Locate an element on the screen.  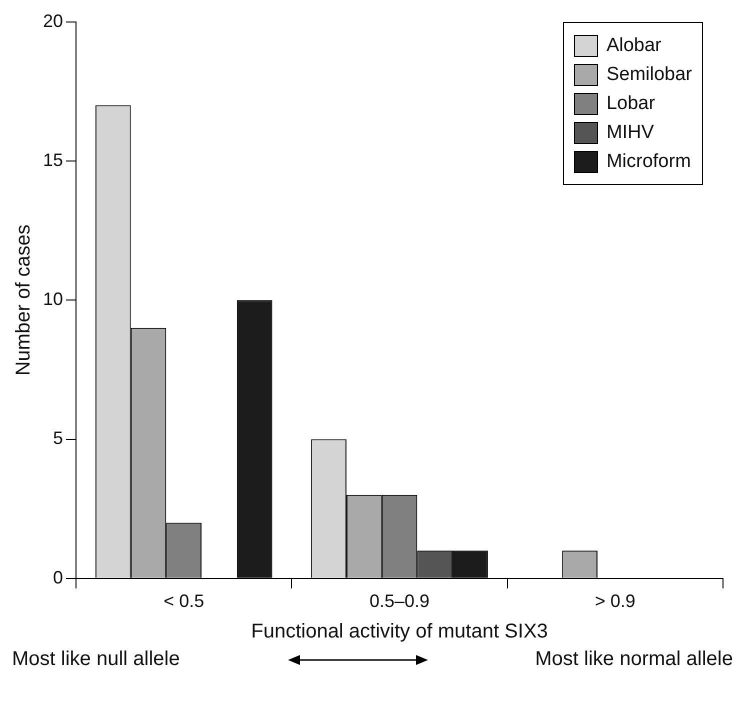
x-tick-label: > 0.9 is located at coordinates (615, 601).